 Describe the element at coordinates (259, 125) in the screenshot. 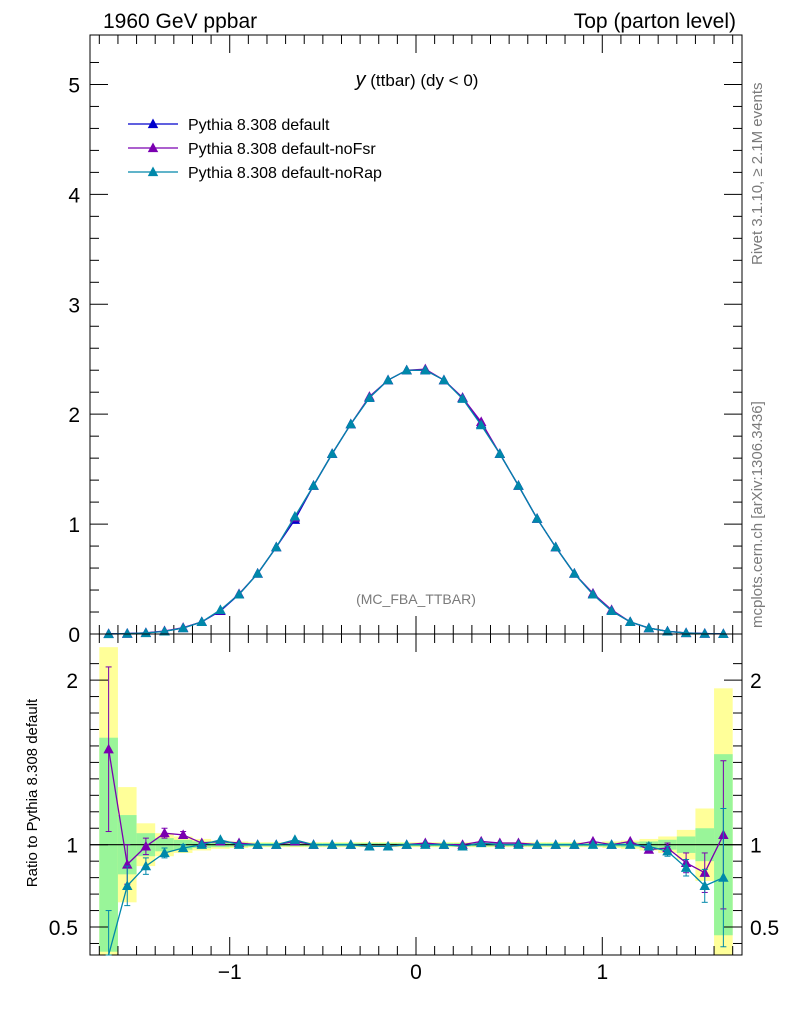

I see `legend-label: Pythia 8.308 default` at that location.